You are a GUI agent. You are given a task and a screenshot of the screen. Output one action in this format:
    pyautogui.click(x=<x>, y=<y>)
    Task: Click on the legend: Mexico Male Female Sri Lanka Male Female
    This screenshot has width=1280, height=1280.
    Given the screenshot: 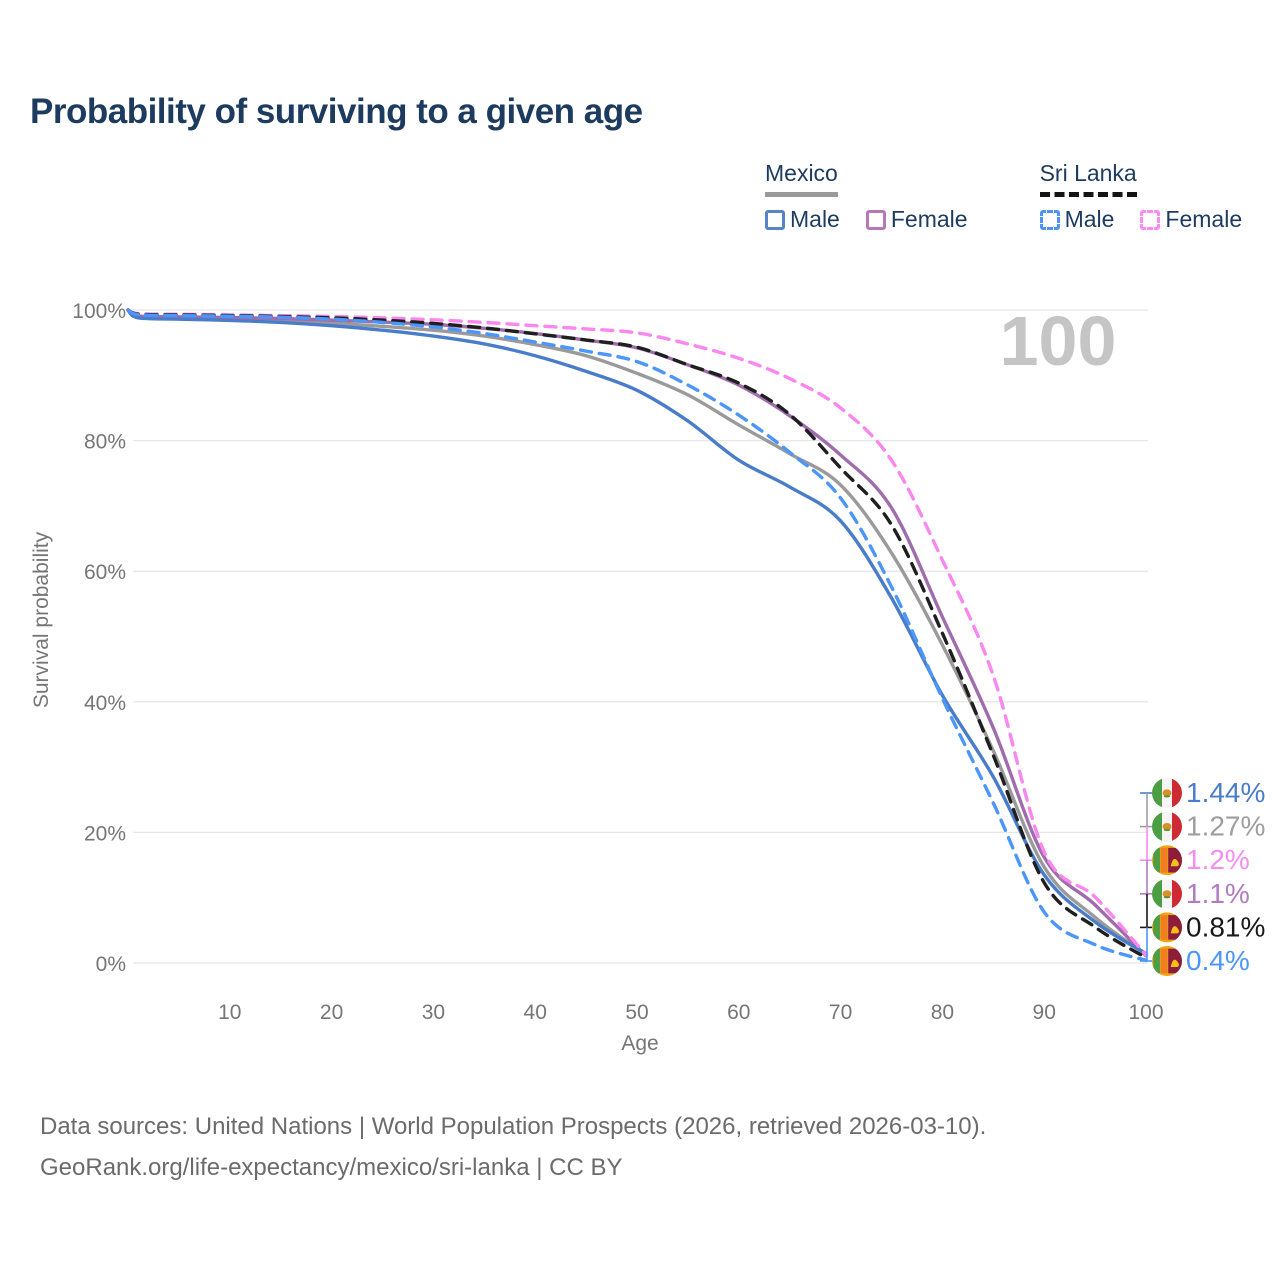 What is the action you would take?
    pyautogui.click(x=1003, y=196)
    